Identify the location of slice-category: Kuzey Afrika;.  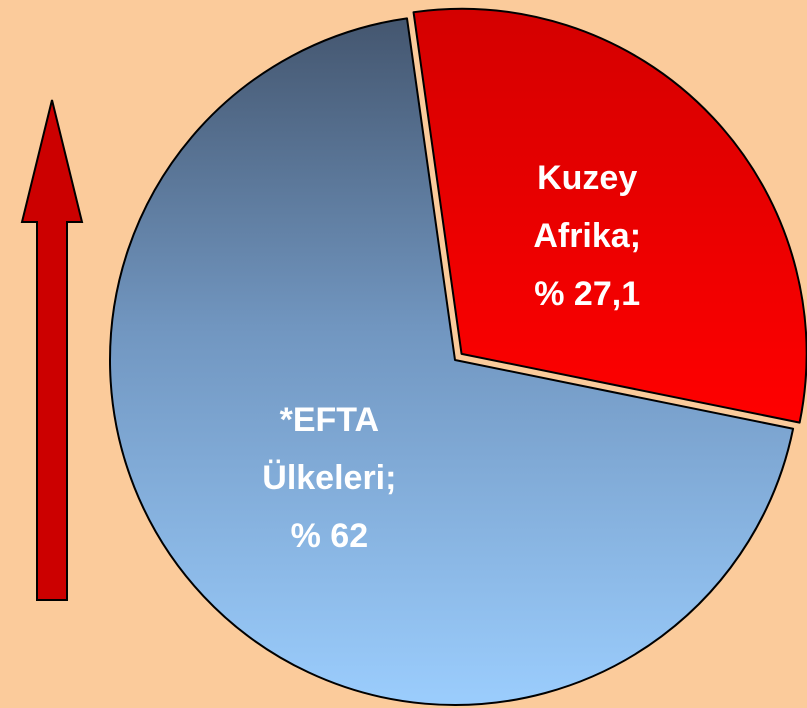
(587, 206).